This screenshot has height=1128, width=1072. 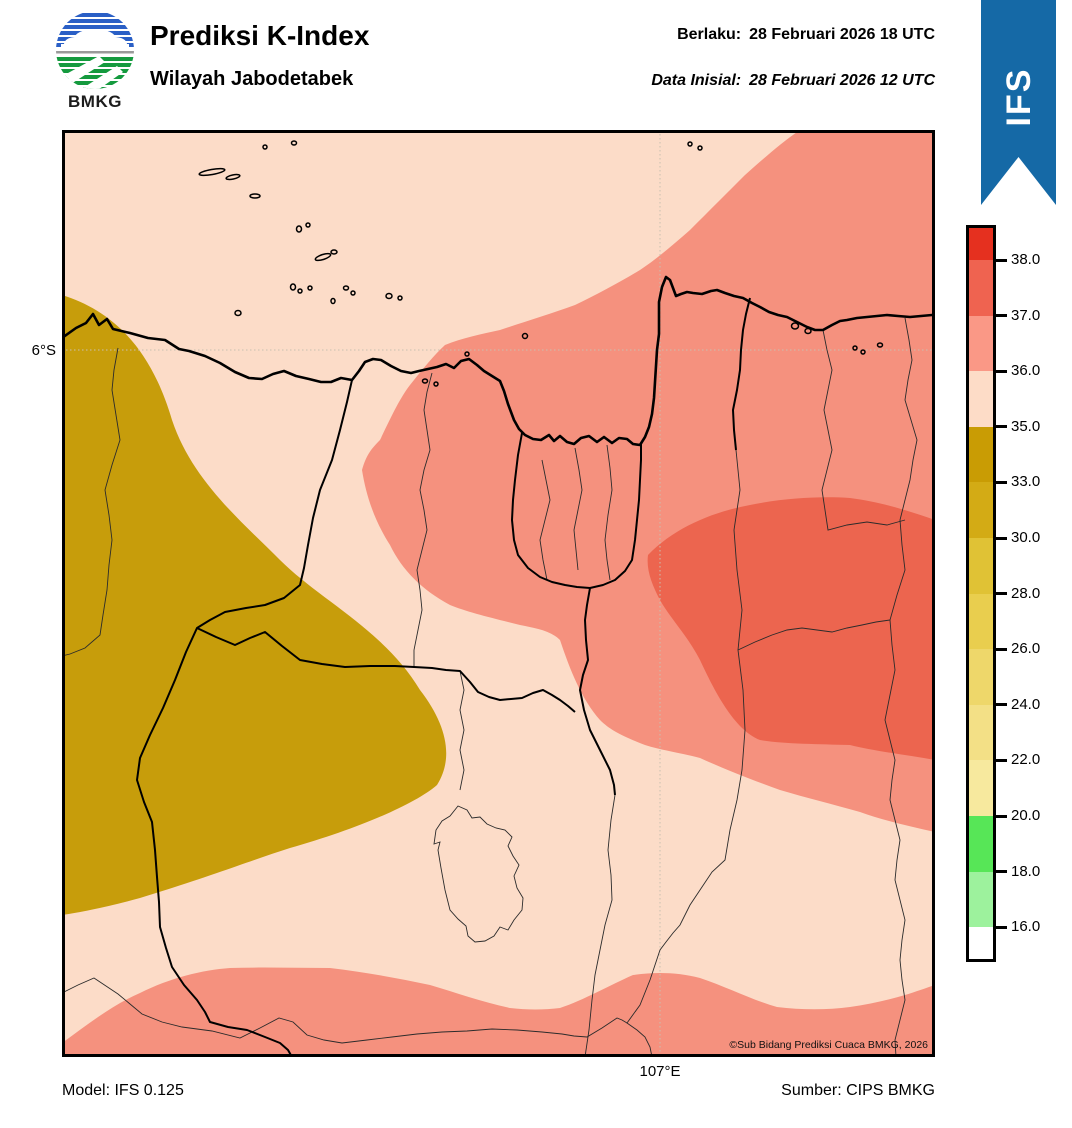 I want to click on page-title: Prediksi K-Index, so click(x=260, y=35).